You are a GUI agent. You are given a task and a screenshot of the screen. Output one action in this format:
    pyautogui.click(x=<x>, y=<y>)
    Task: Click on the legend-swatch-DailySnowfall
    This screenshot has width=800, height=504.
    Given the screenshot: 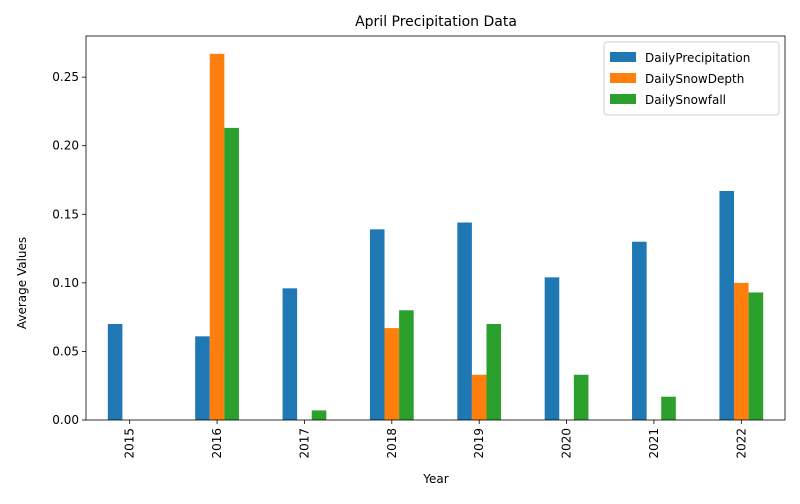 What is the action you would take?
    pyautogui.click(x=623, y=99)
    